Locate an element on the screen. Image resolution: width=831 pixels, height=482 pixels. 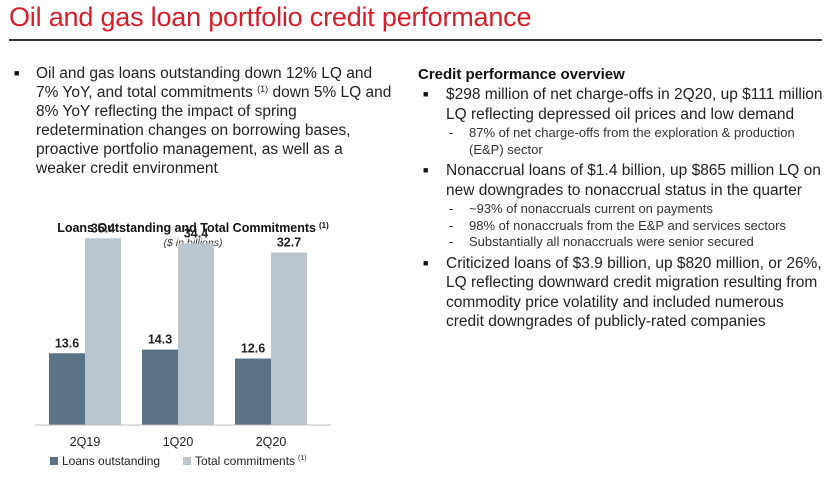
legend-footnote: (1) is located at coordinates (302, 458).